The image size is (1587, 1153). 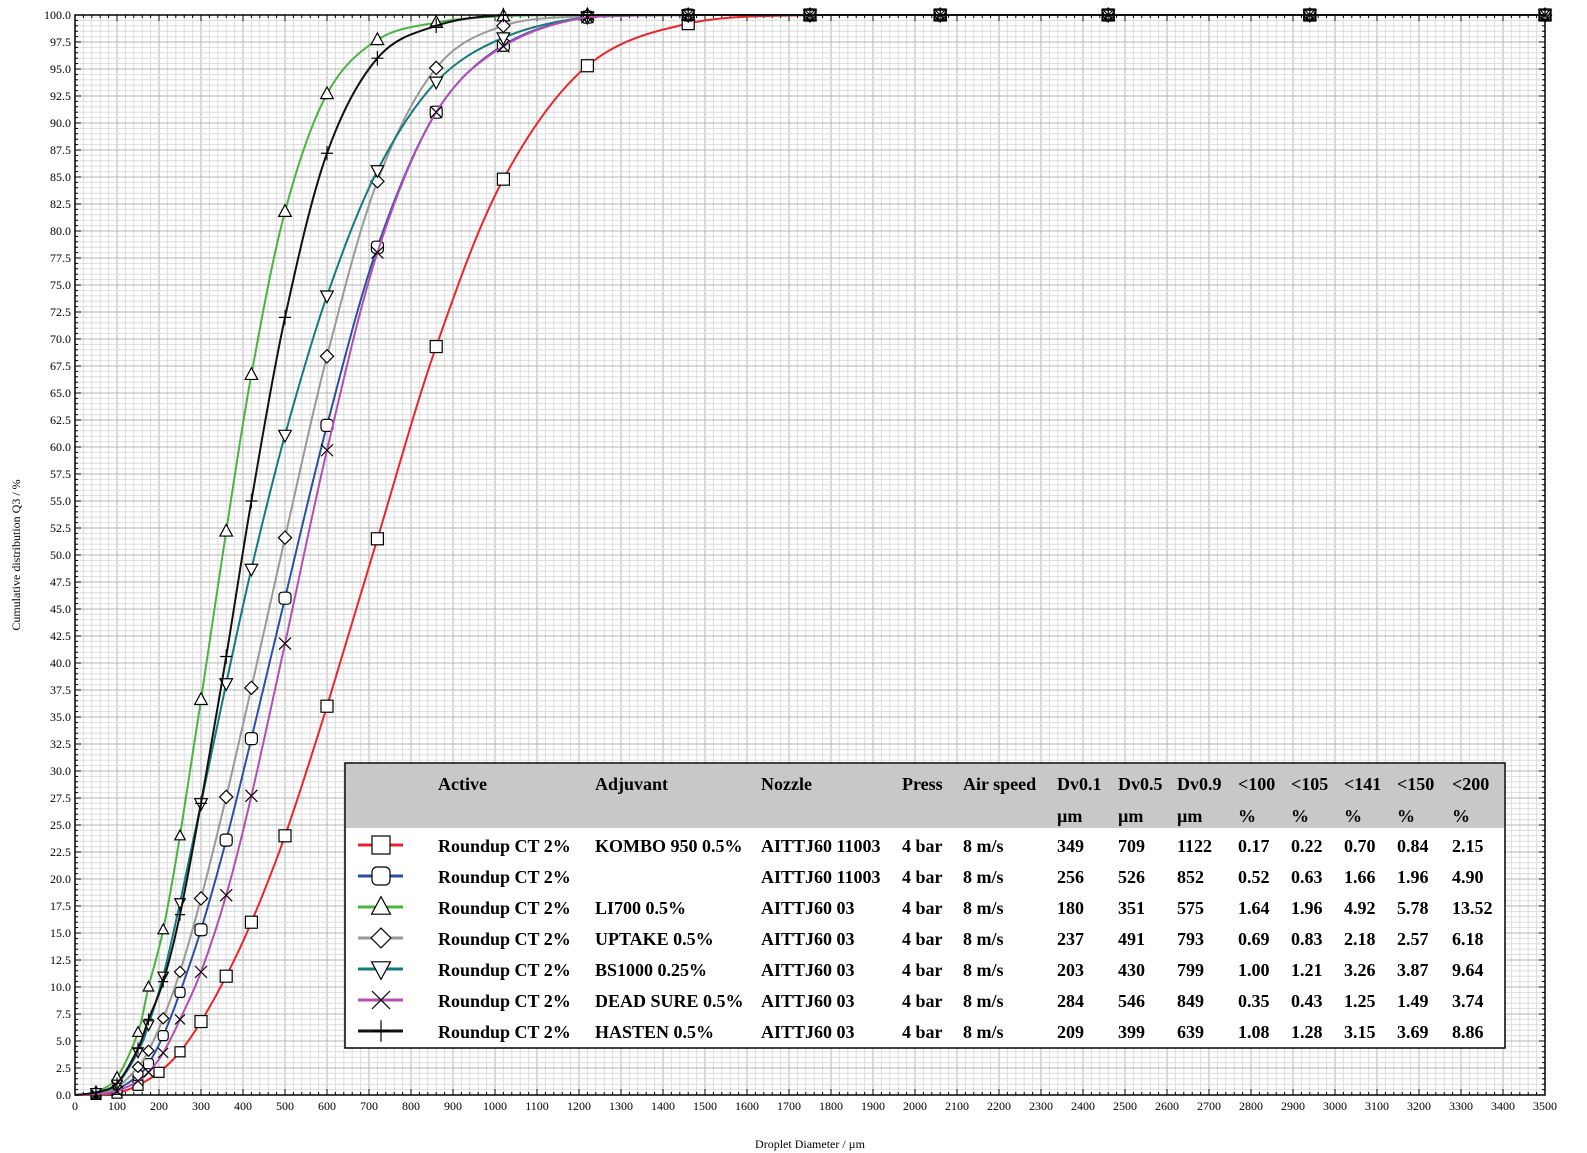 What do you see at coordinates (60, 42) in the screenshot?
I see `y-tick-label: 97.5` at bounding box center [60, 42].